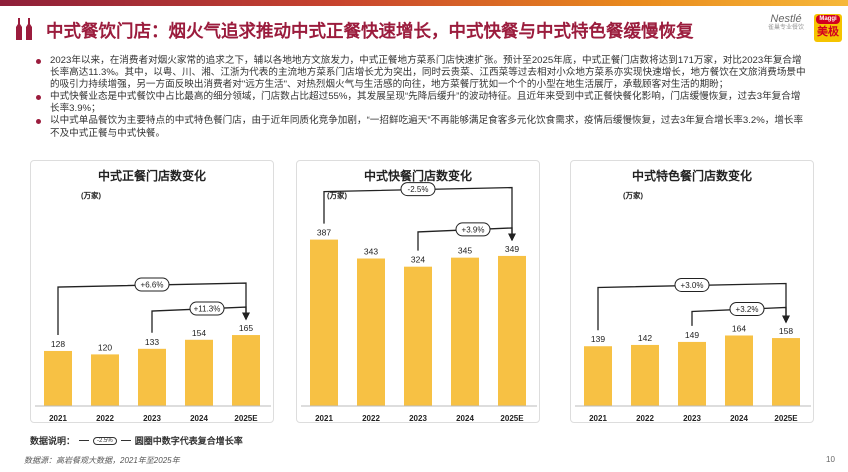 This screenshot has height=472, width=848. Describe the element at coordinates (188, 441) in the screenshot. I see `legend-note-text: 圆圈中数字代表复合增长率` at that location.